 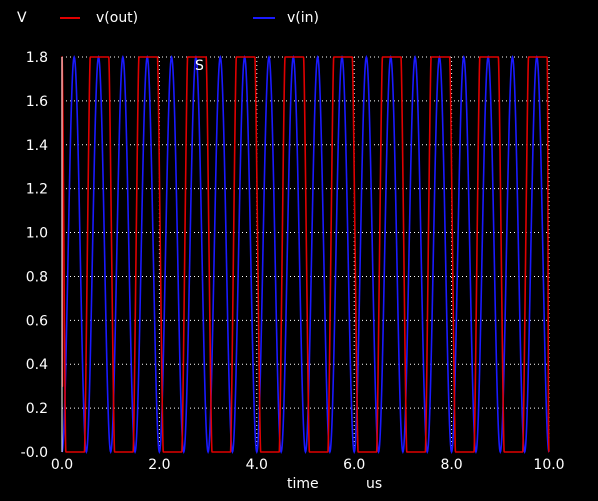 What do you see at coordinates (37, 409) in the screenshot?
I see `y-tick-label: 0.2` at bounding box center [37, 409].